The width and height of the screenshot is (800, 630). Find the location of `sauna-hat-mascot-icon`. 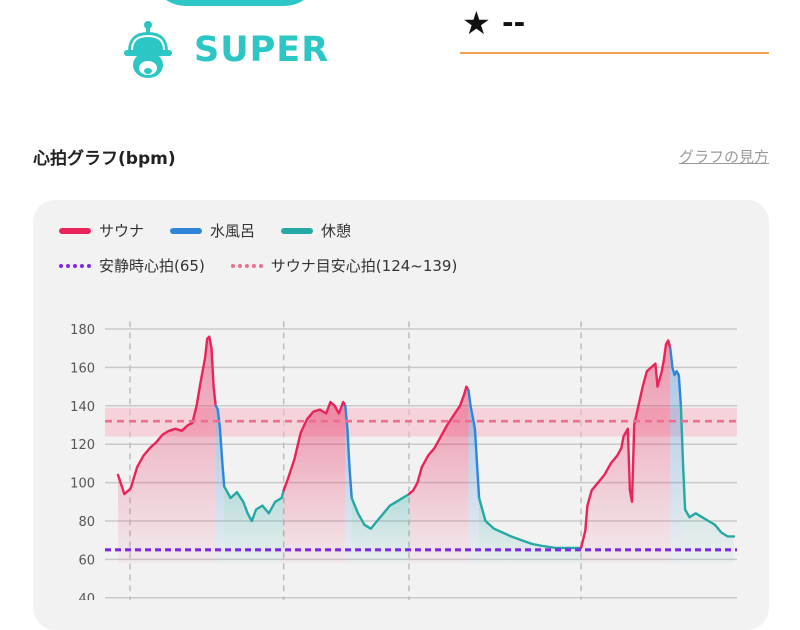

sauna-hat-mascot-icon is located at coordinates (148, 49).